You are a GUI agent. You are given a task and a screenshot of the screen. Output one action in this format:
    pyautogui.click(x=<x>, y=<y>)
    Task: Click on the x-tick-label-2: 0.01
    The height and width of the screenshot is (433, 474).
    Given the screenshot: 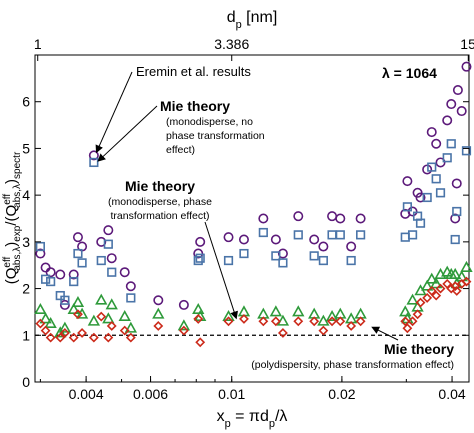 What is the action you would take?
    pyautogui.click(x=231, y=394)
    